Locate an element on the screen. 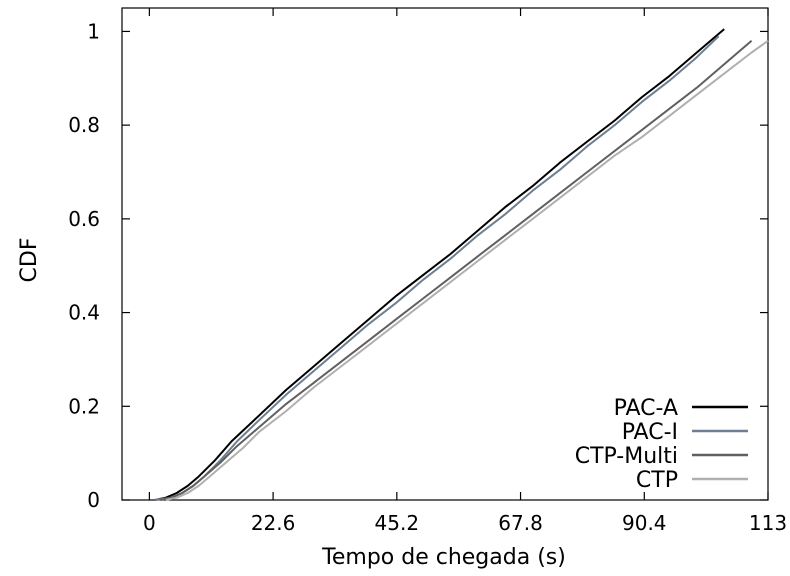 This screenshot has width=790, height=576. y-tick-label: 0.8 is located at coordinates (84, 125).